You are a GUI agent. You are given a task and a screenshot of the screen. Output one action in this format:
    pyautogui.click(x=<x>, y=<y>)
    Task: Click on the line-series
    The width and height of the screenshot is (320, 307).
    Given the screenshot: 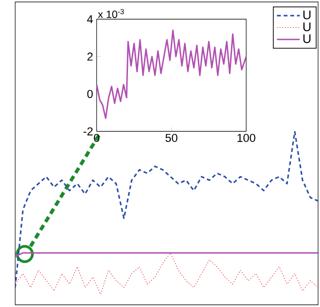 What is the action you would take?
    pyautogui.click(x=171, y=75)
    